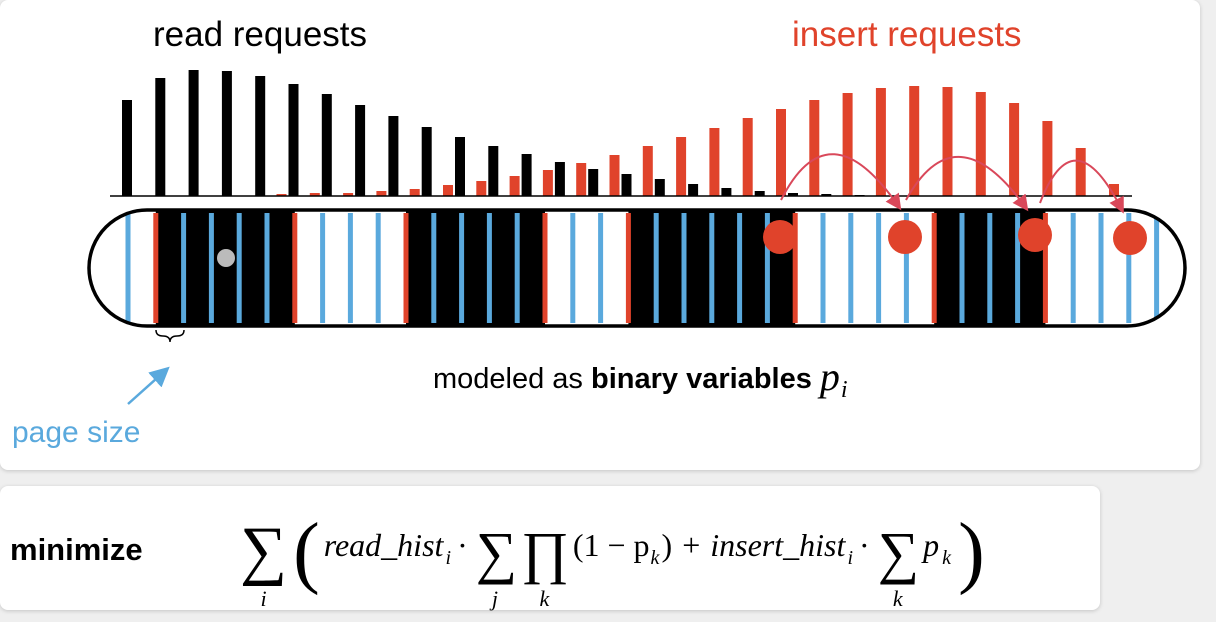 The height and width of the screenshot is (622, 1216). What do you see at coordinates (667, 545) in the screenshot?
I see `close-small-paren: )` at bounding box center [667, 545].